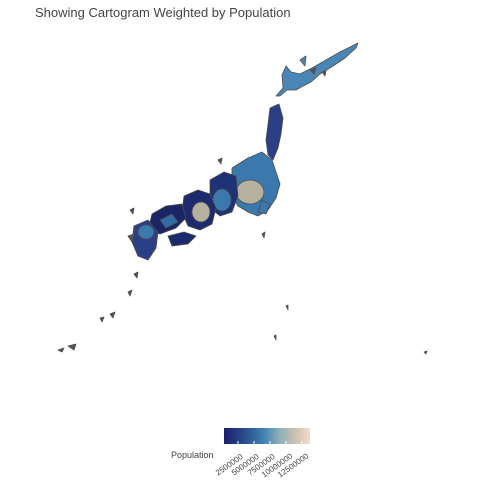 This screenshot has width=480, height=480. What do you see at coordinates (182, 239) in the screenshot?
I see `region-shikoku` at bounding box center [182, 239].